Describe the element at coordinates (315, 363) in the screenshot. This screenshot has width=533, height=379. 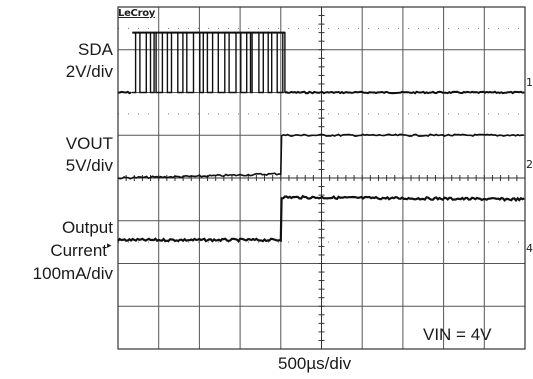
I see `timebase-label: 500µs/div` at that location.